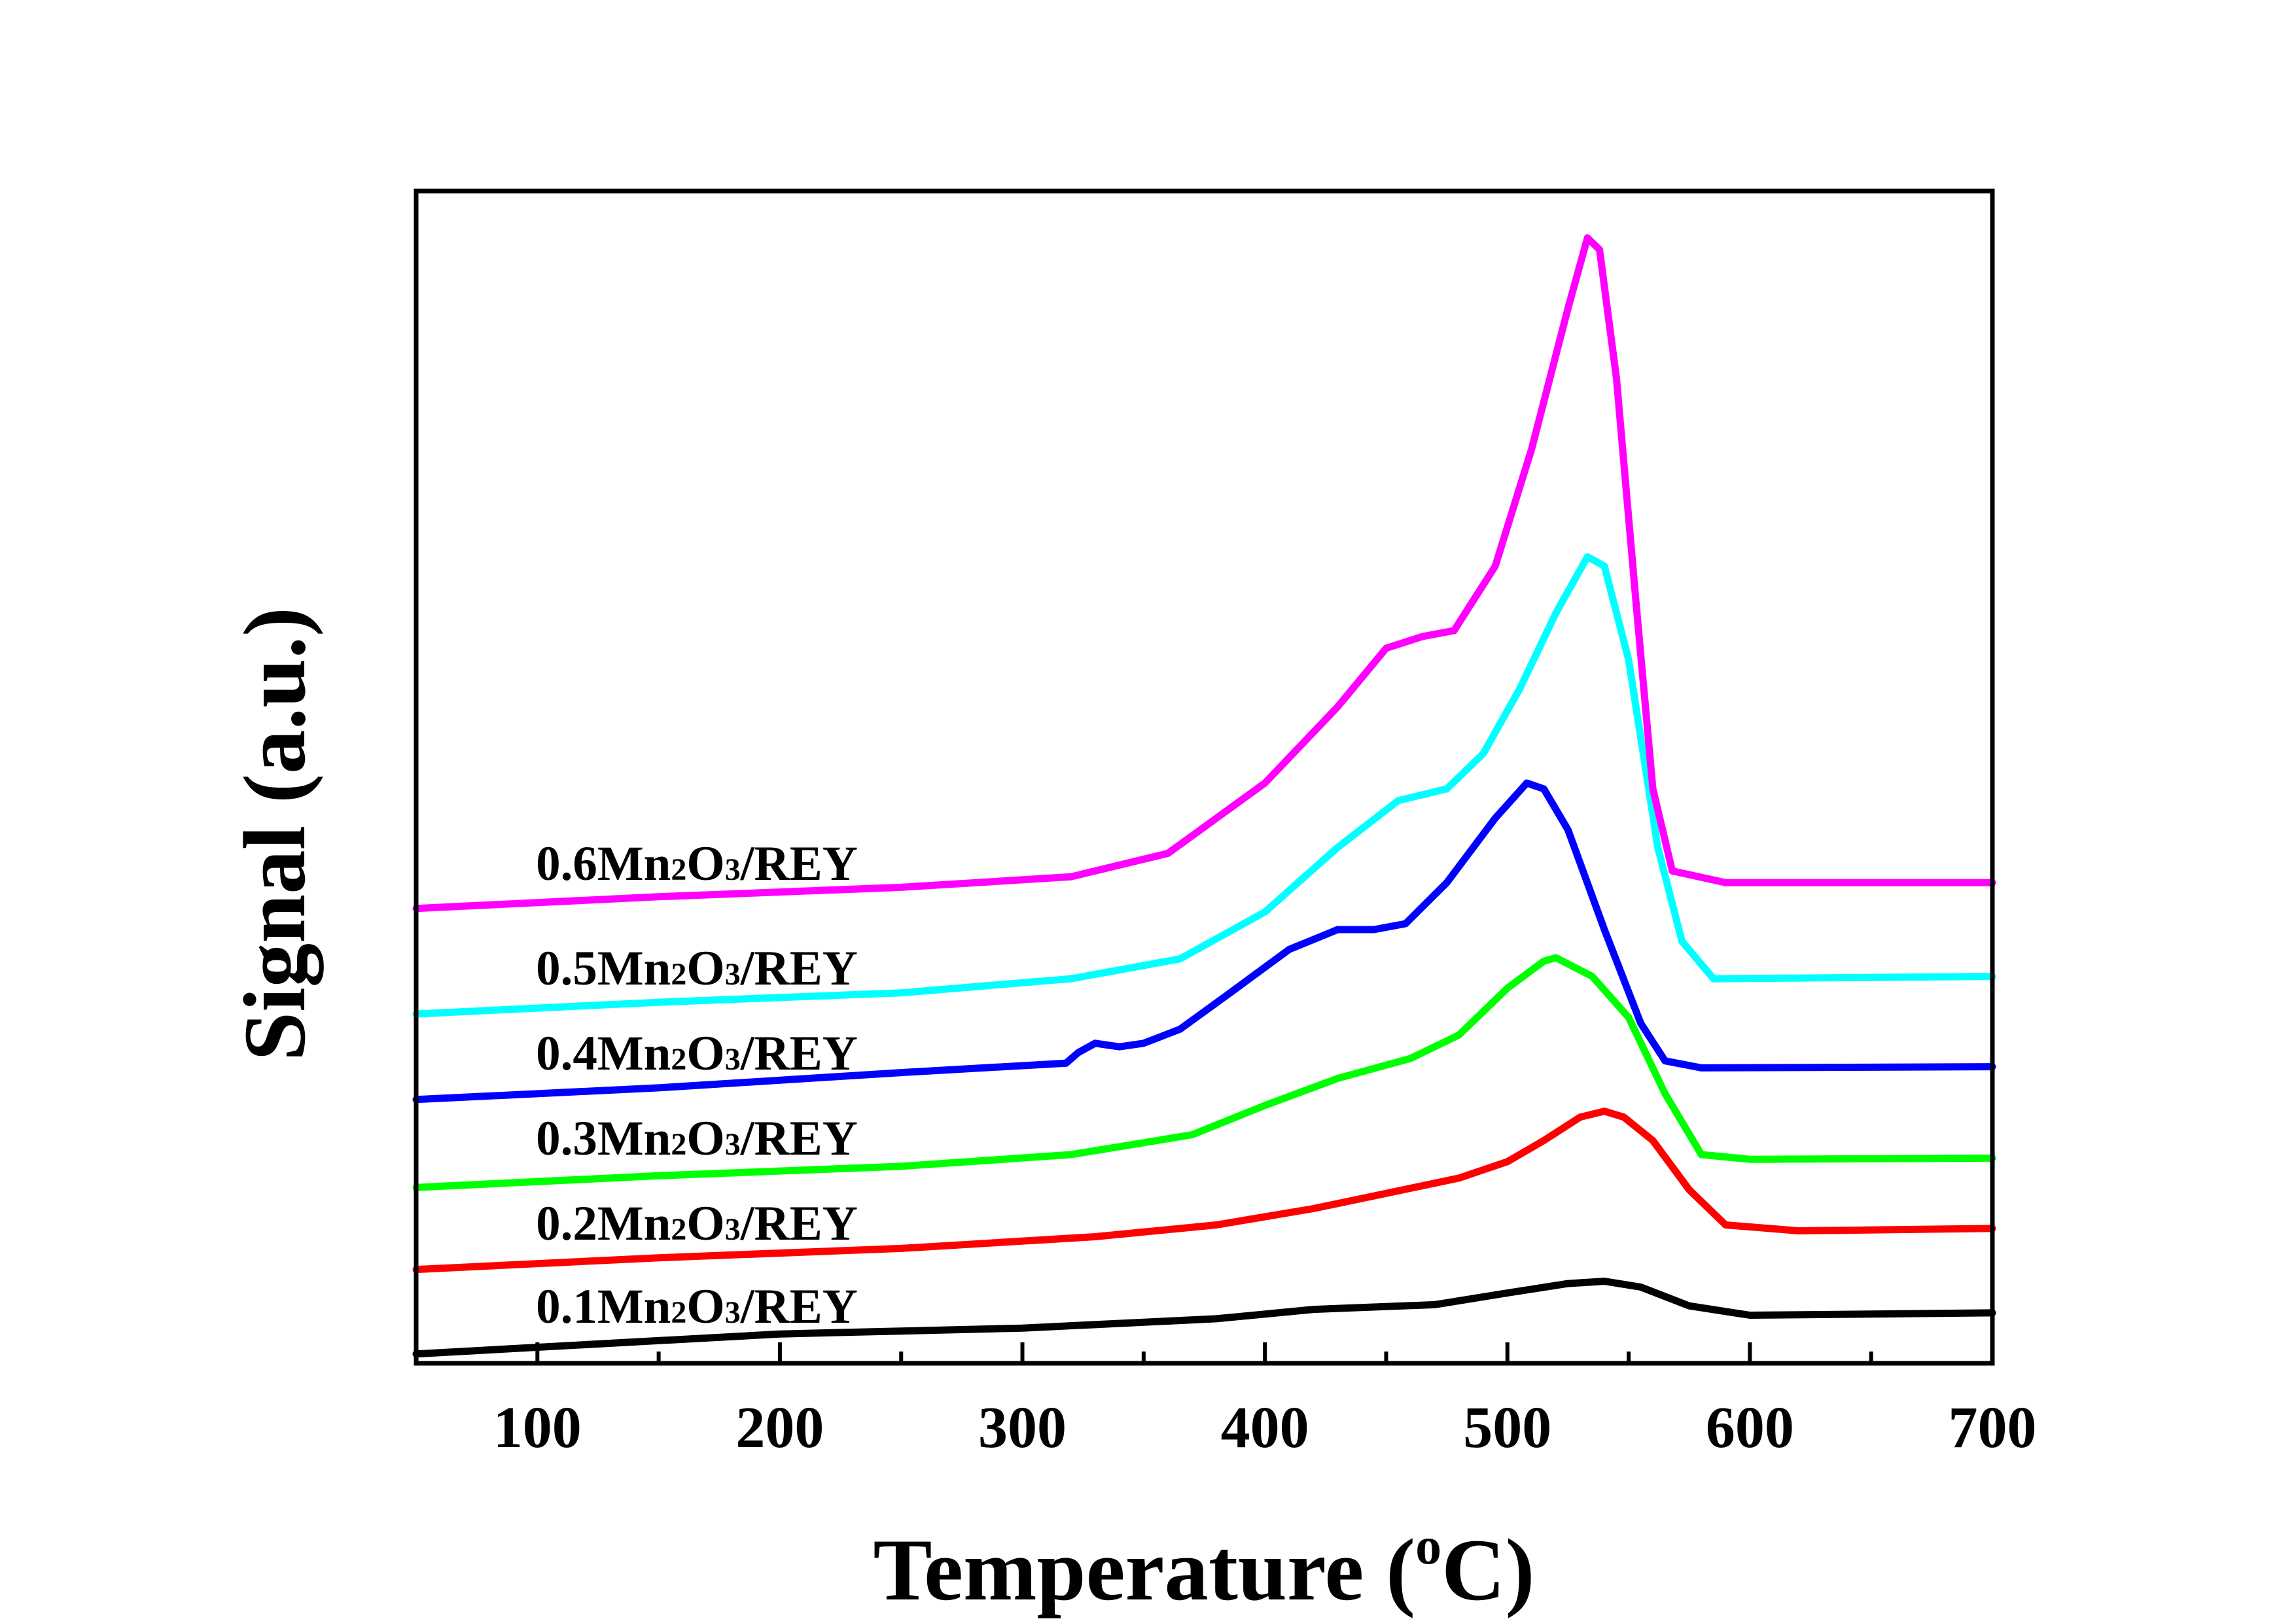 The height and width of the screenshot is (1623, 2296). What do you see at coordinates (697, 1053) in the screenshot?
I see `series-label-4: 0.4Mn2O3/REY` at bounding box center [697, 1053].